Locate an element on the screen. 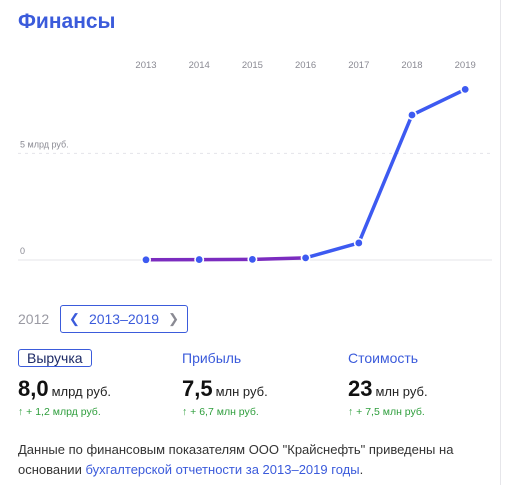 This screenshot has height=485, width=508. year-range-label: 2013–2019 is located at coordinates (124, 319).